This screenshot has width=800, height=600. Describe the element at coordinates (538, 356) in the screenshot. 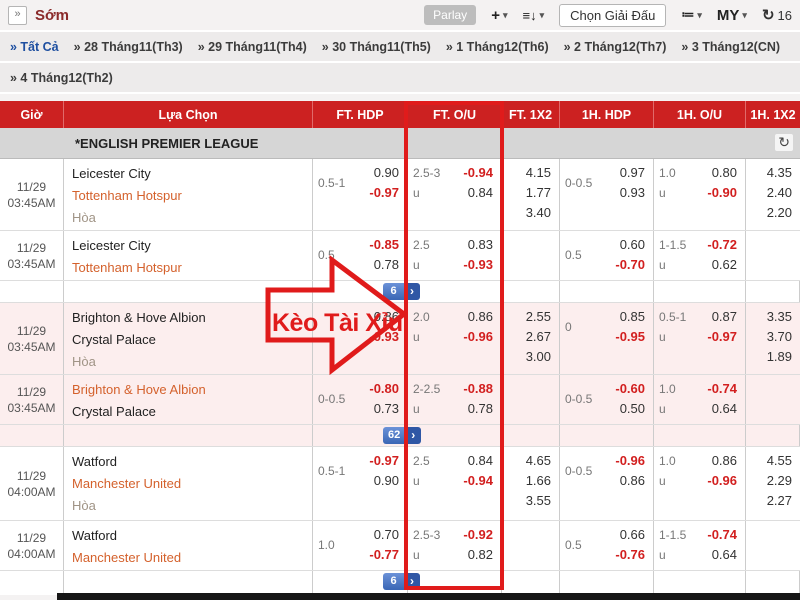

I see `odds-value: 3.00` at that location.